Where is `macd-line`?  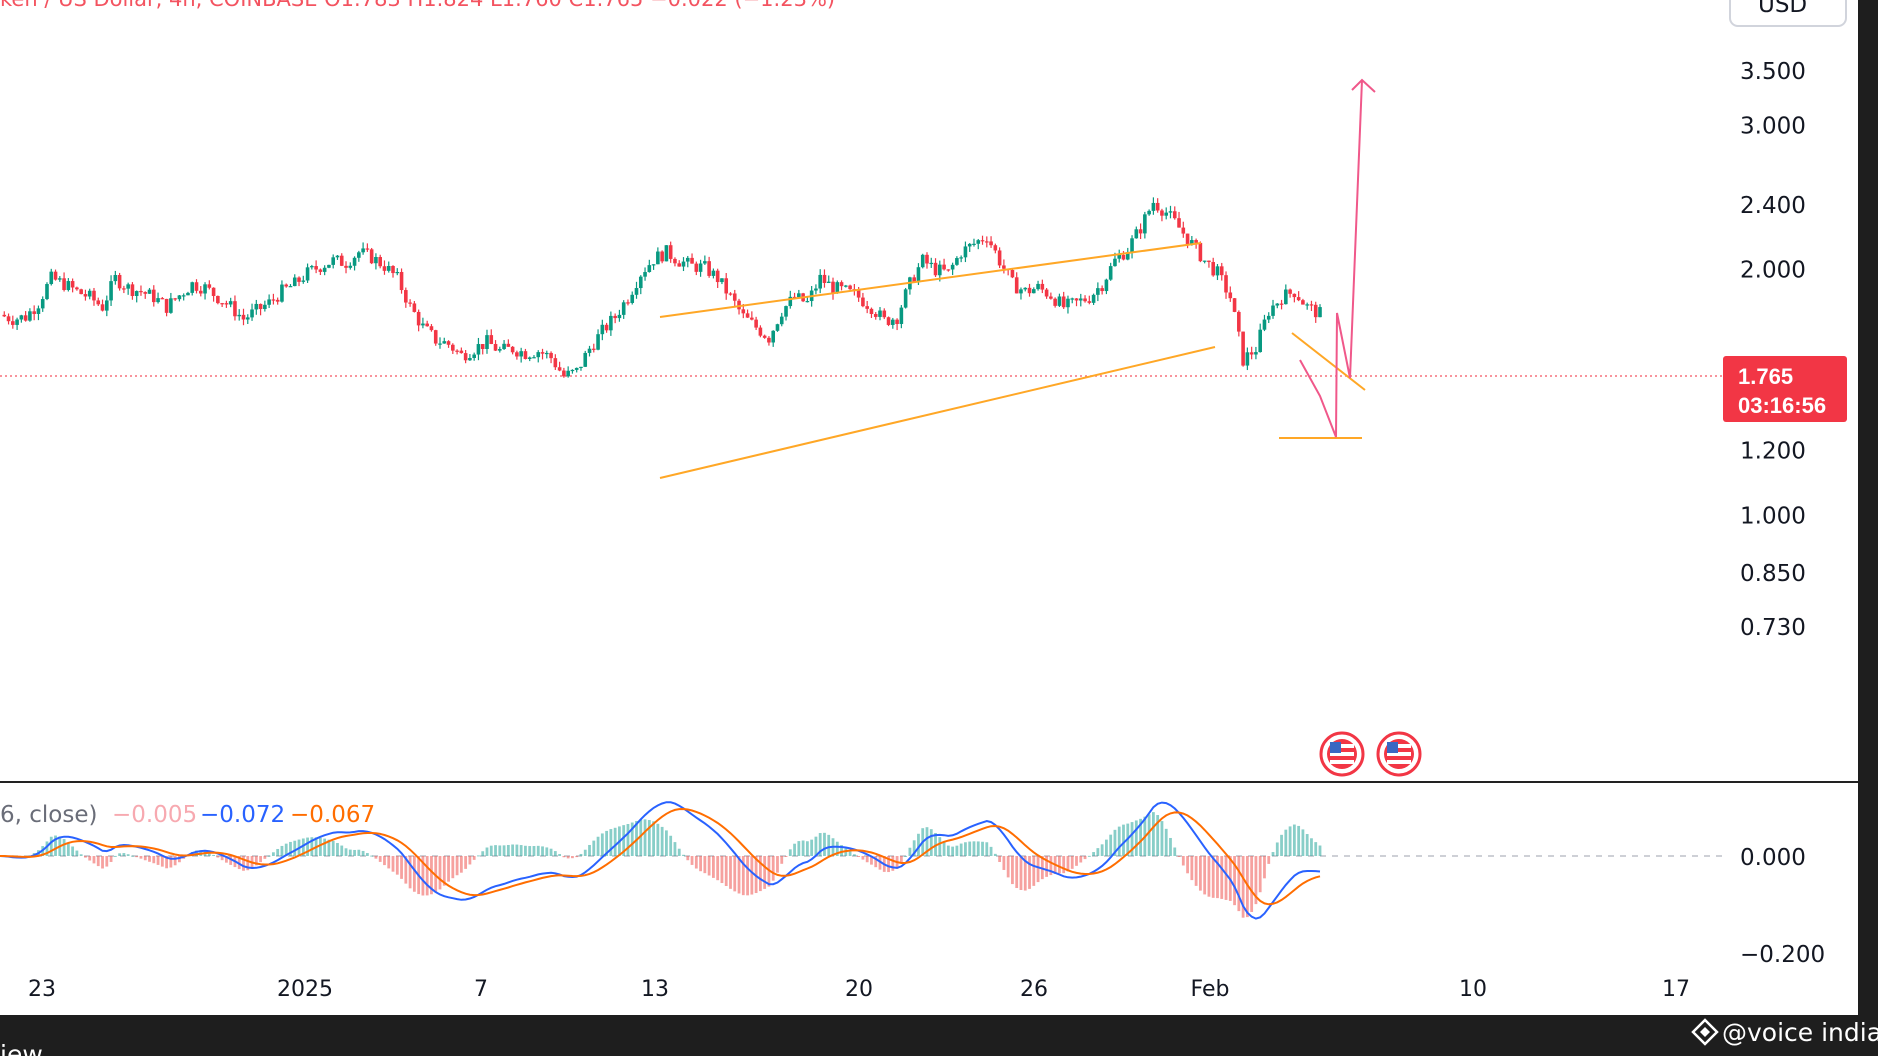
macd-line is located at coordinates (660, 860).